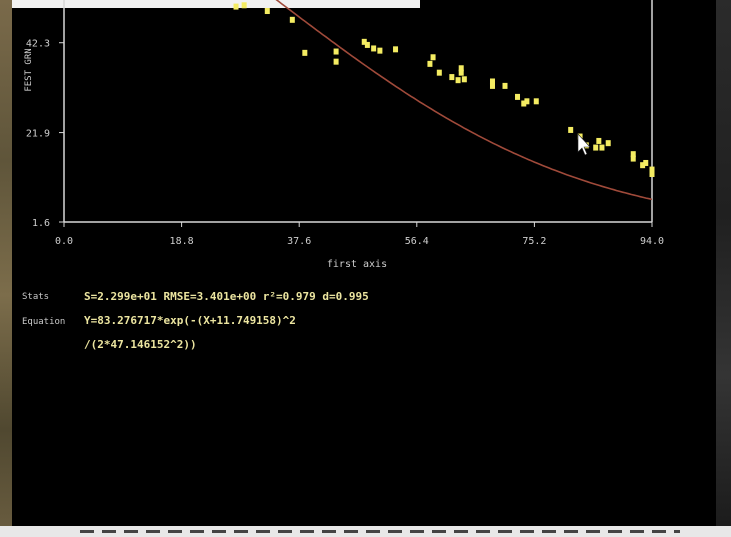 Image resolution: width=731 pixels, height=537 pixels. Describe the element at coordinates (38, 44) in the screenshot. I see `y-tick-label: 42.3` at that location.